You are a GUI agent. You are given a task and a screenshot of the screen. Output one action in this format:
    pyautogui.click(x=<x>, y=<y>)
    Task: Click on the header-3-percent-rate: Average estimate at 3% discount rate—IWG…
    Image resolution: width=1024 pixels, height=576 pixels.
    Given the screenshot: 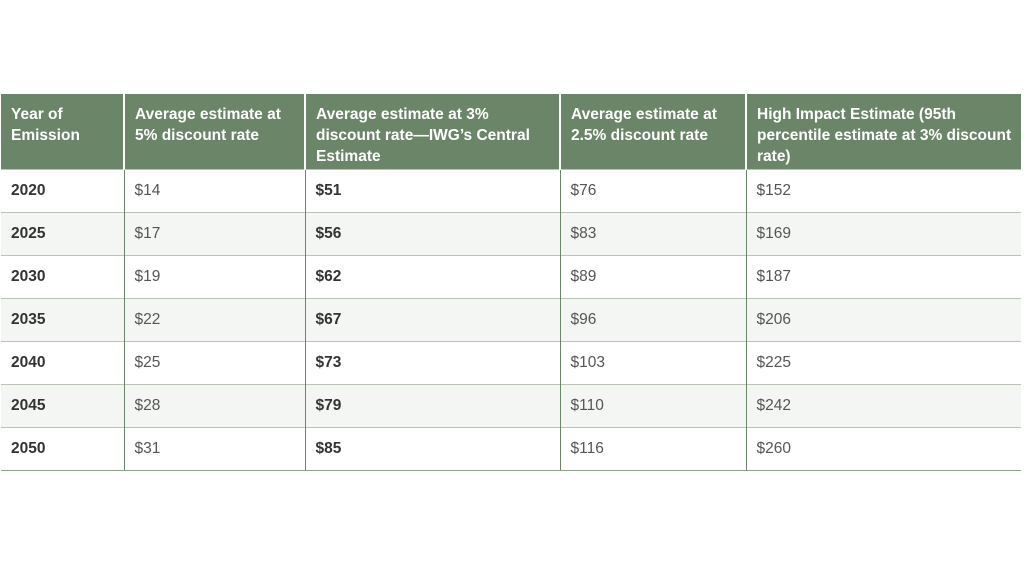 What is the action you would take?
    pyautogui.click(x=432, y=131)
    